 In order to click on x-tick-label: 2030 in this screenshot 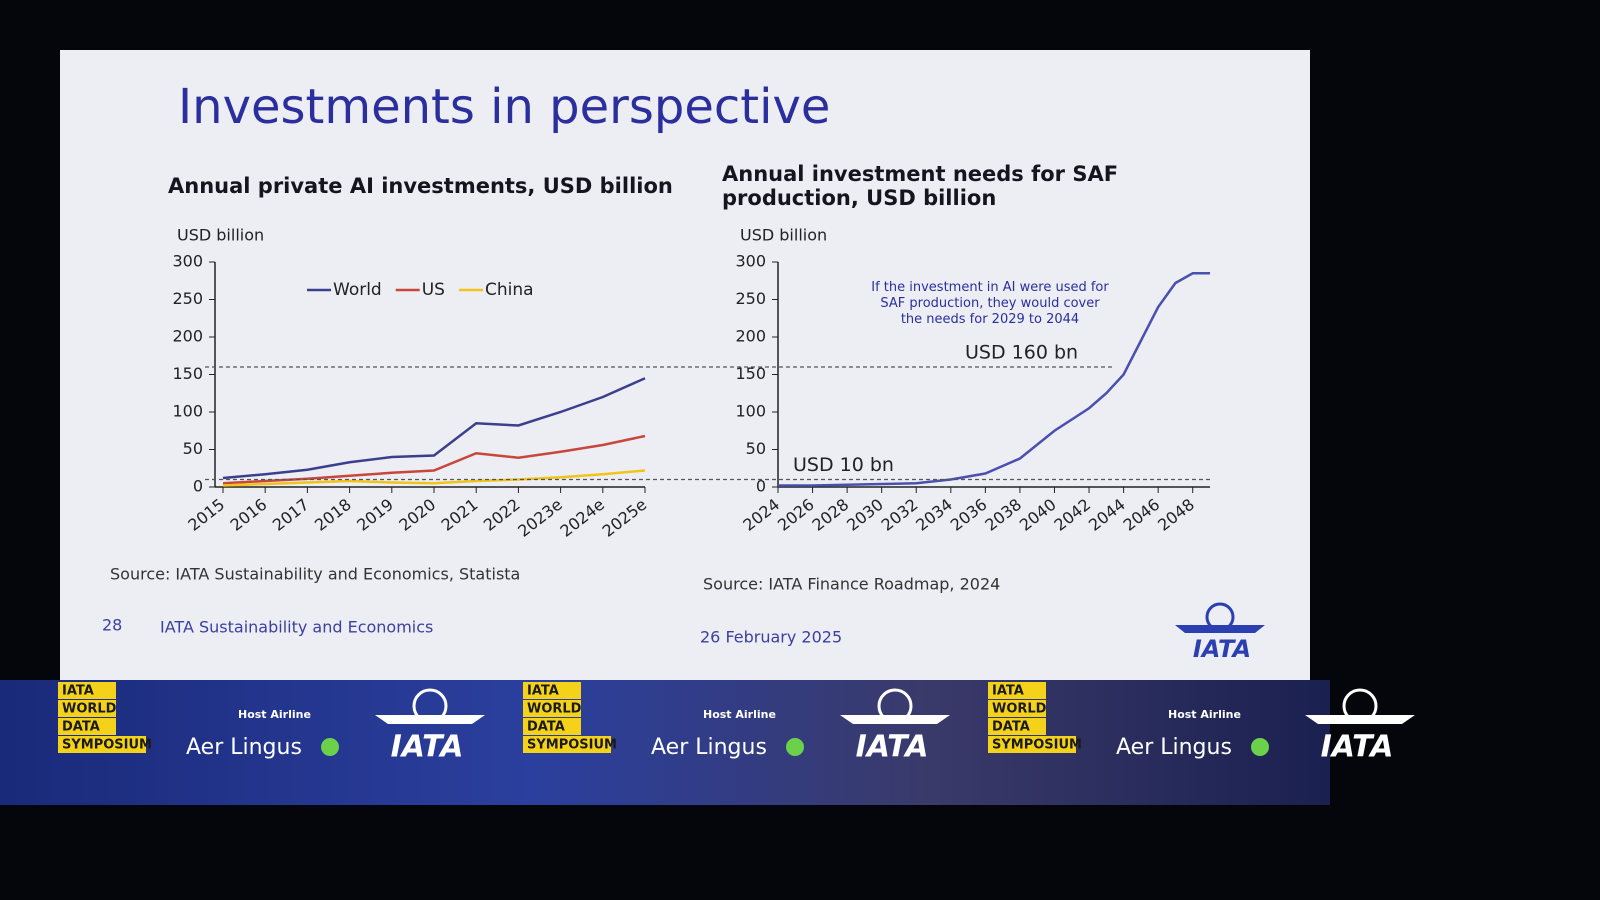, I will do `click(865, 515)`.